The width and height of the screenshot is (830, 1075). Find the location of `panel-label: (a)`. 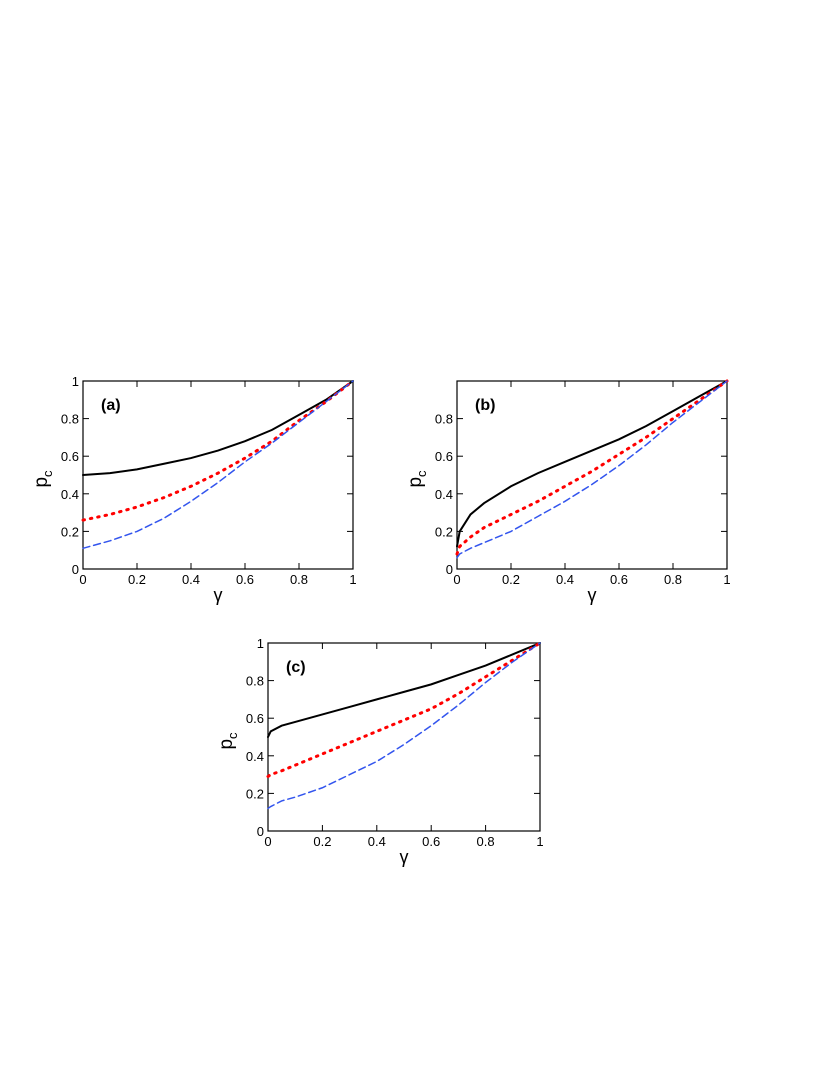

panel-label: (a) is located at coordinates (111, 405).